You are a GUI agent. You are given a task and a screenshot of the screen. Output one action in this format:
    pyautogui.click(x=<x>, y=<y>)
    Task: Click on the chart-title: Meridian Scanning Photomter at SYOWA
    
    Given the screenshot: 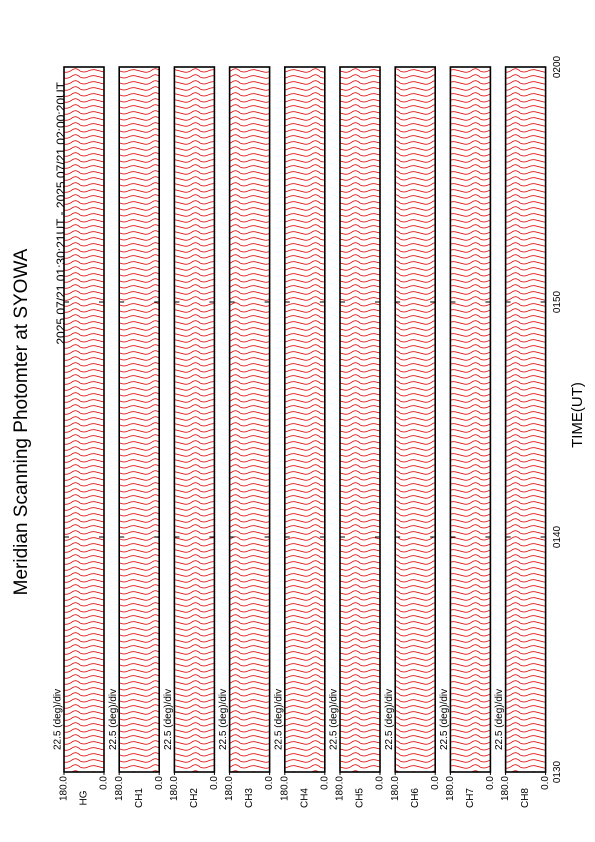 What is the action you would take?
    pyautogui.click(x=21, y=421)
    